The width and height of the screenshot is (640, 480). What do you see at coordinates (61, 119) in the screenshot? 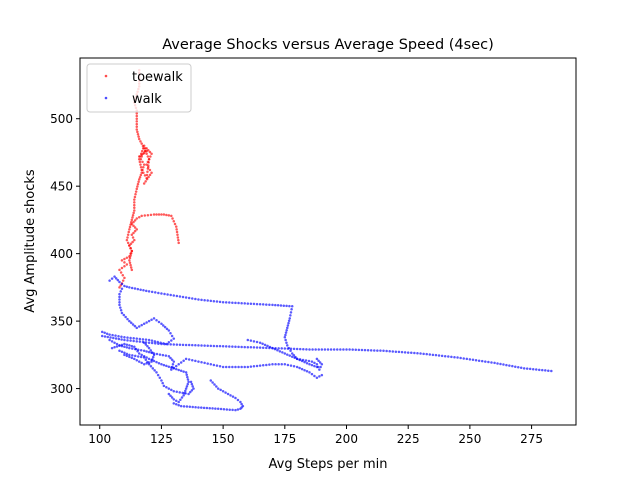
I see `y-tick-label: 500` at bounding box center [61, 119].